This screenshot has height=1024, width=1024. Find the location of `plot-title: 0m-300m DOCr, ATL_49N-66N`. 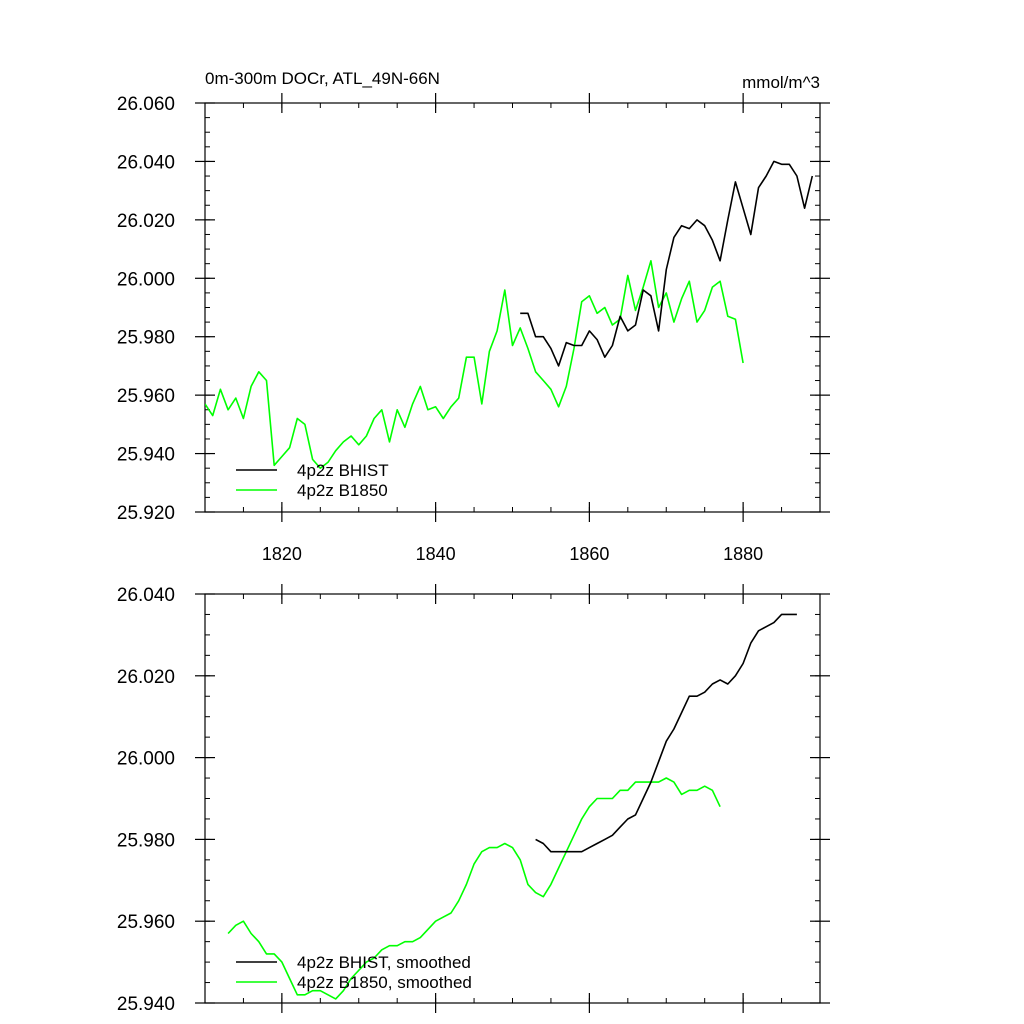

plot-title: 0m-300m DOCr, ATL_49N-66N is located at coordinates (322, 78).